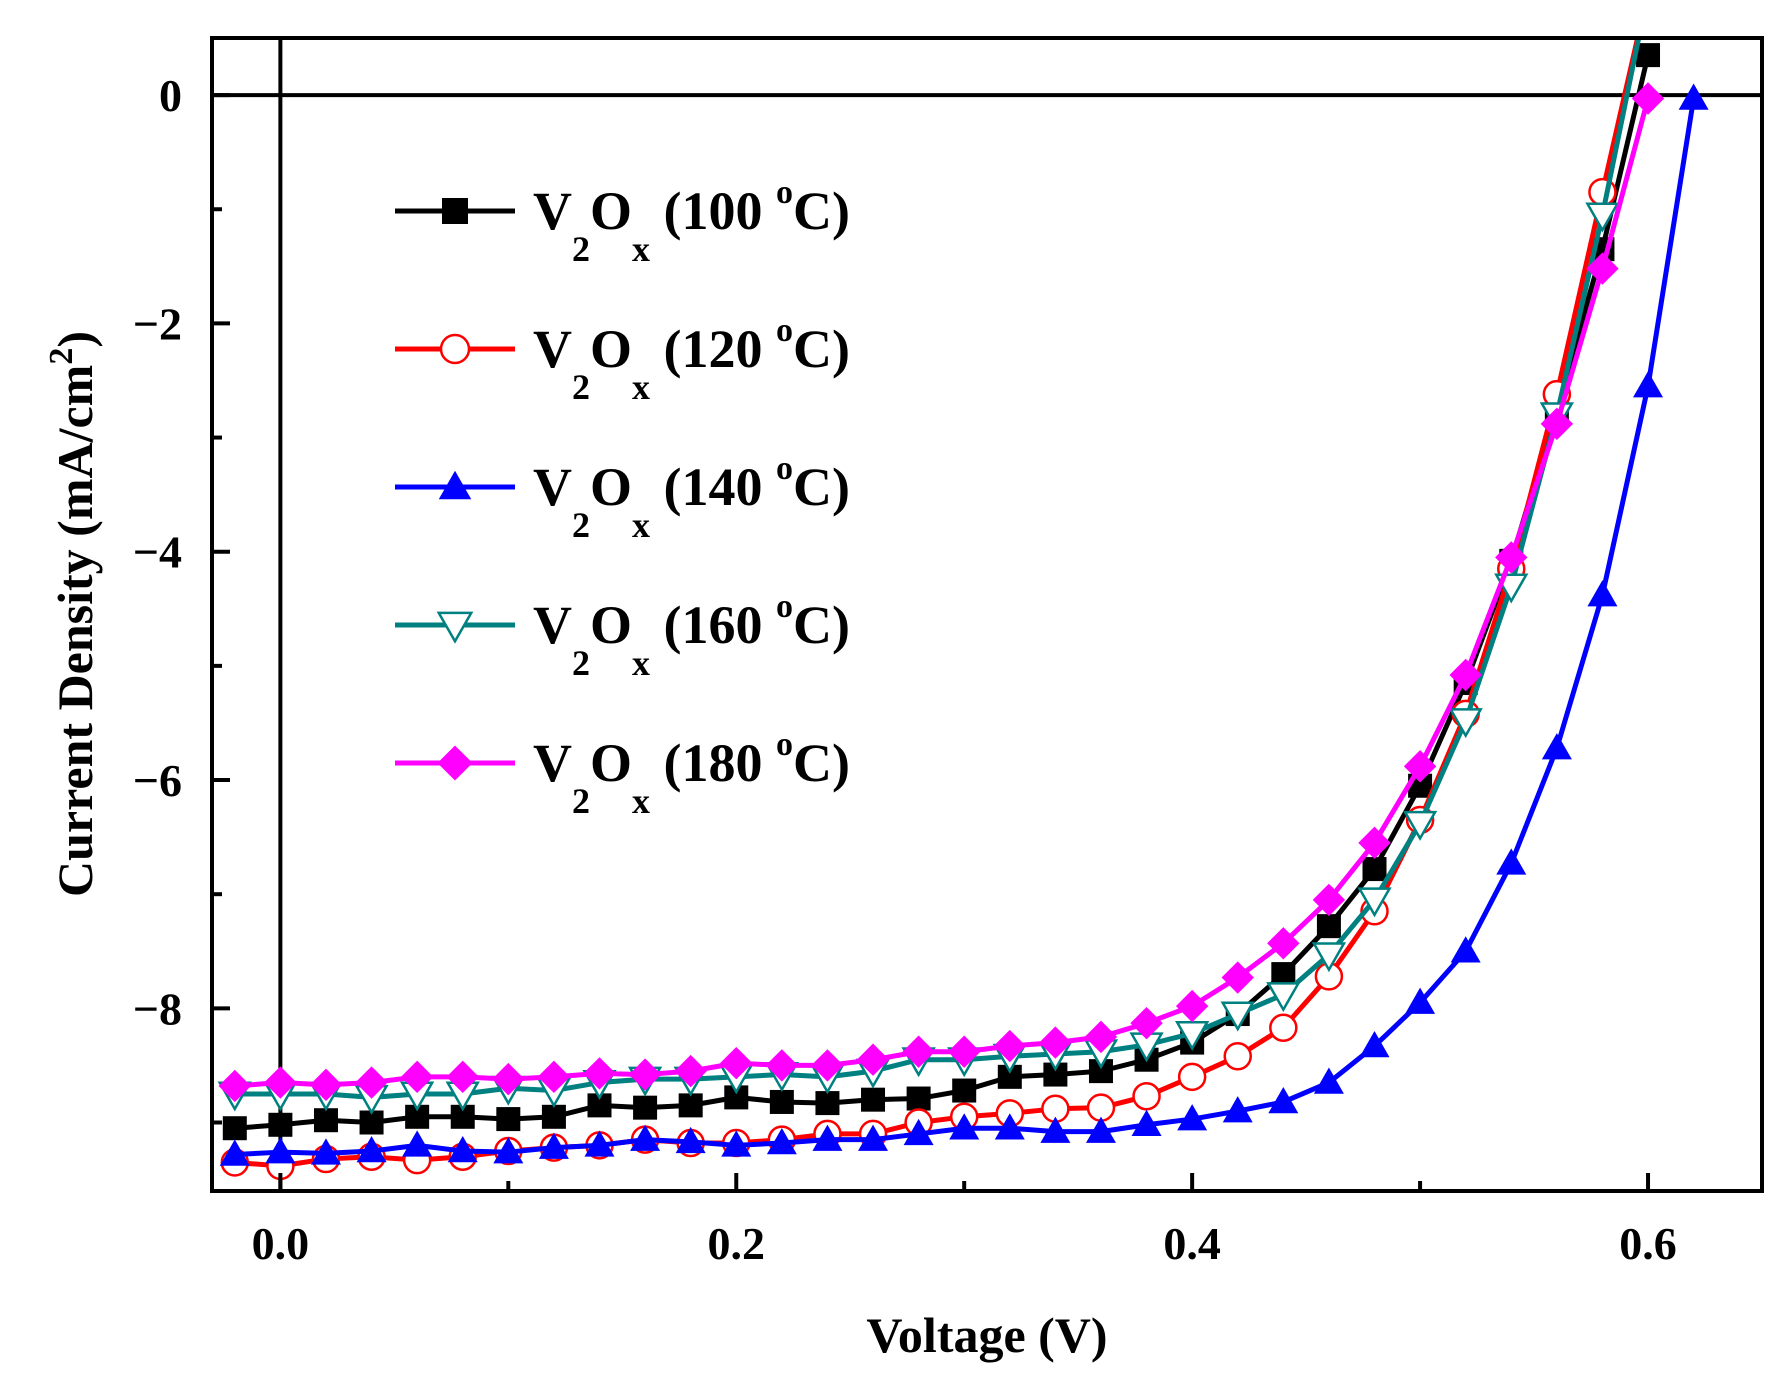 The height and width of the screenshot is (1400, 1790). I want to click on legend-item-5: V2Ox (180 oC), so click(622, 773).